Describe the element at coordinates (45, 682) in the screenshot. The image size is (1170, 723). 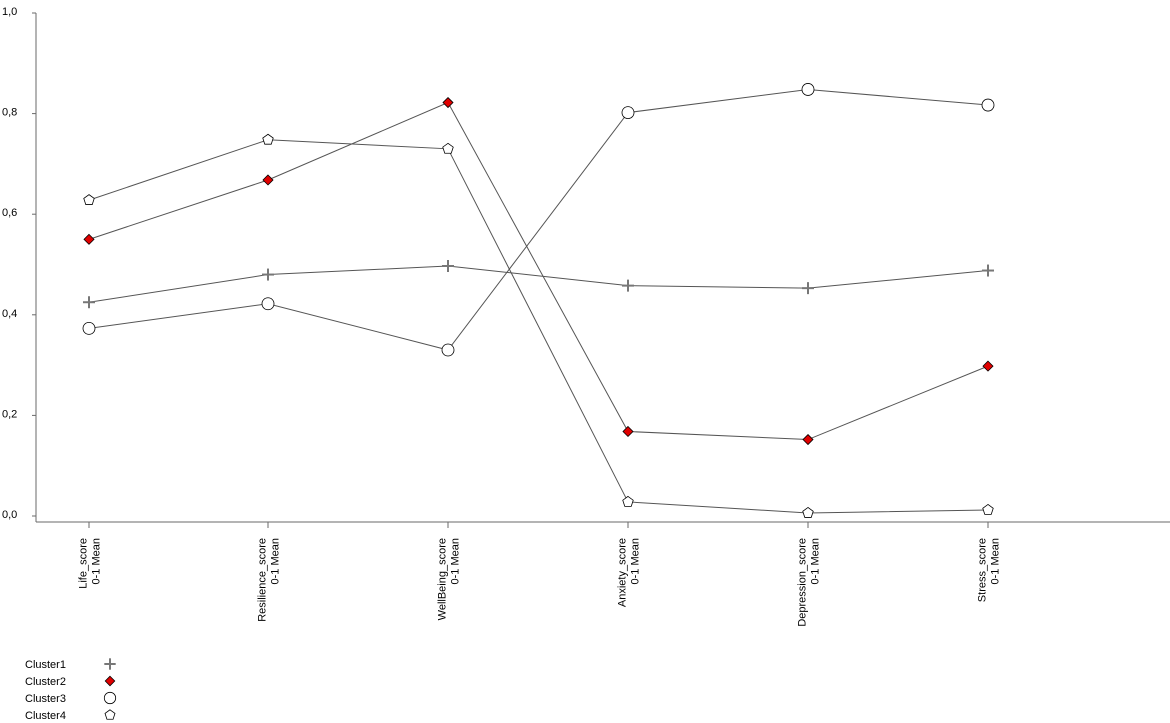
I see `legend-label: Cluster2` at that location.